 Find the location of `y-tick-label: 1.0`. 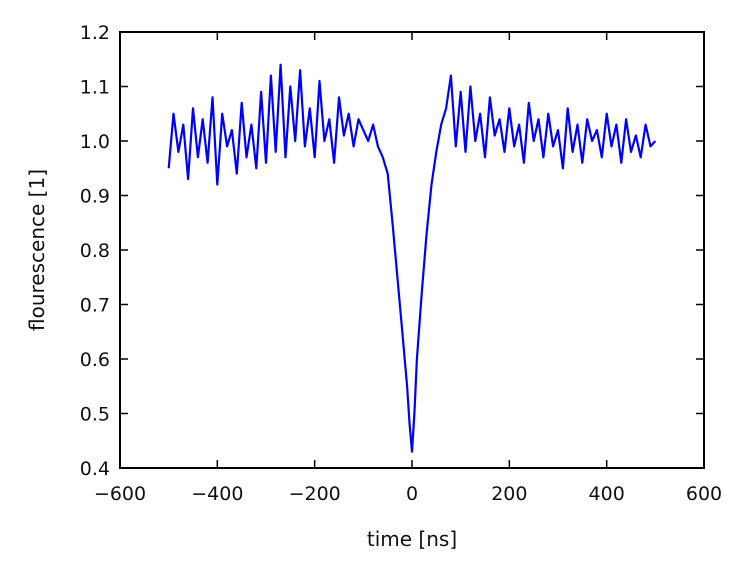

y-tick-label: 1.0 is located at coordinates (95, 142).